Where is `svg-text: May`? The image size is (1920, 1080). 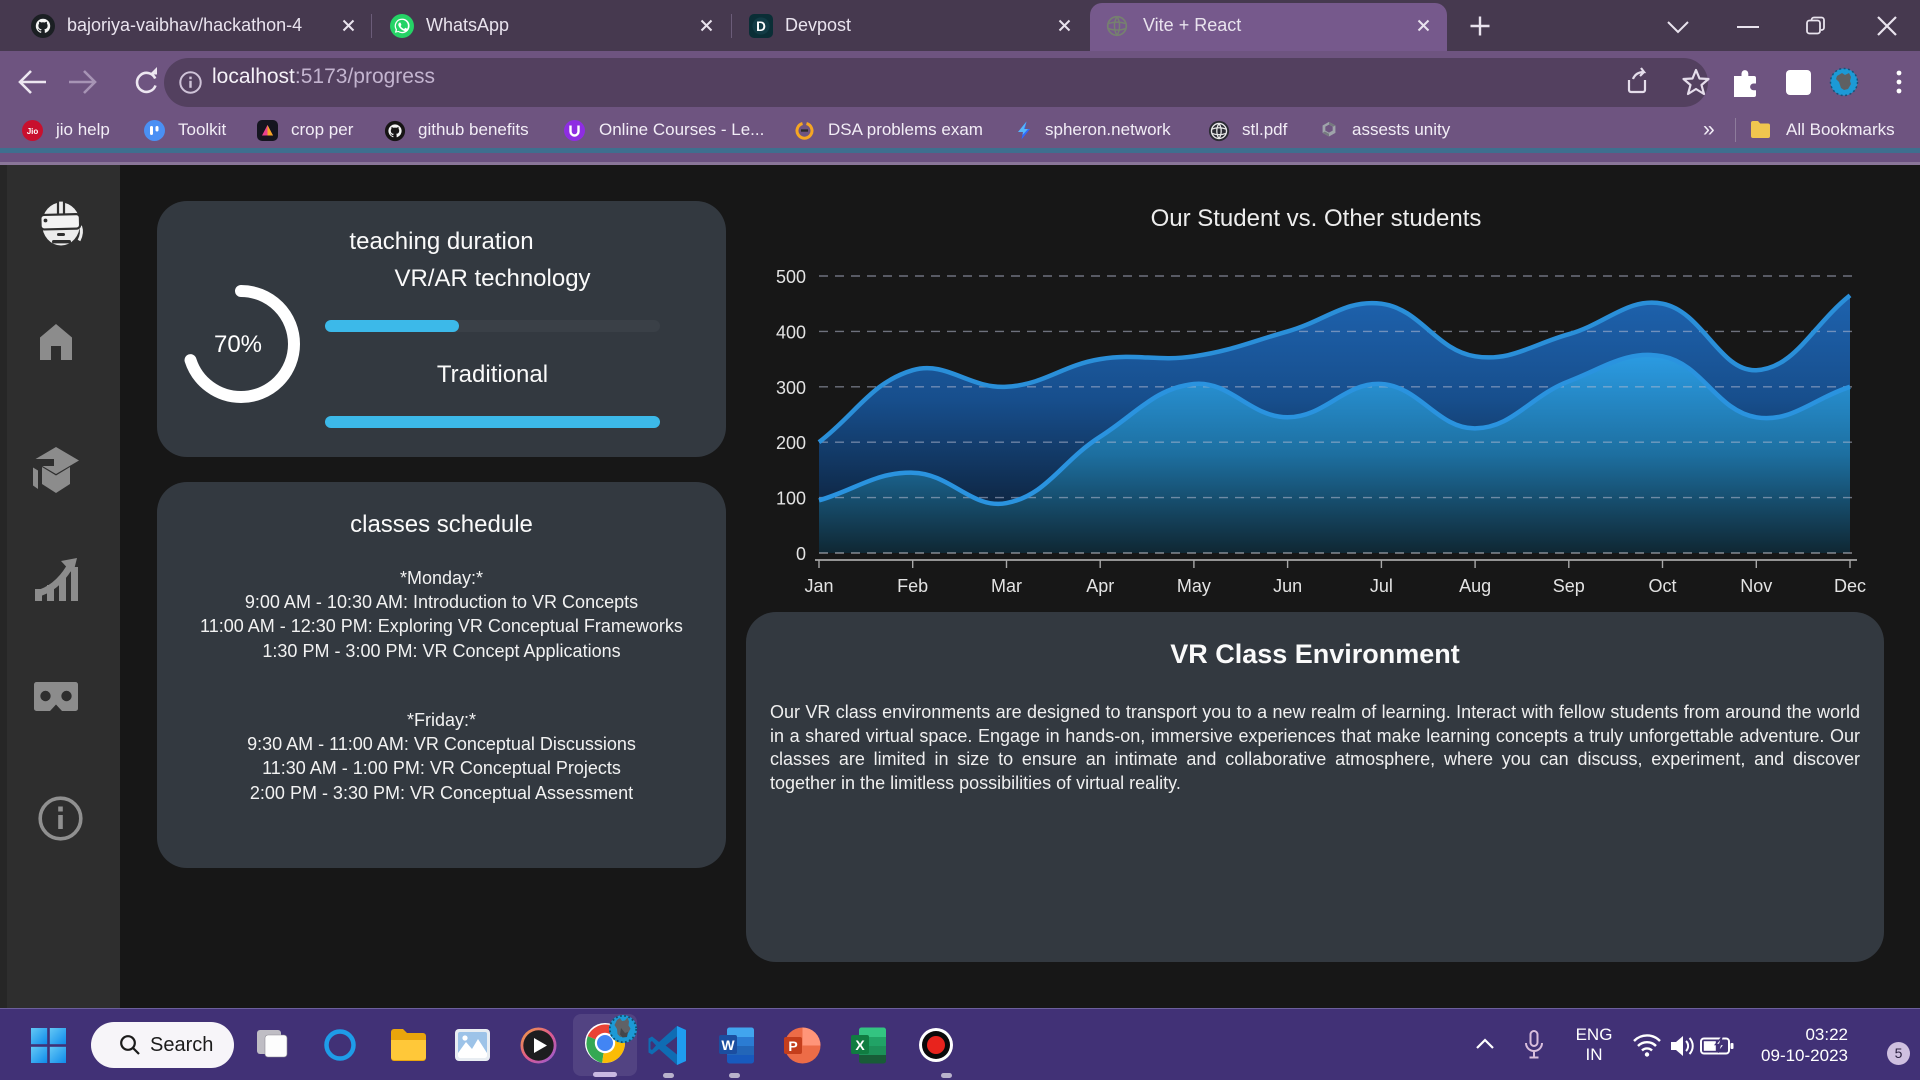
svg-text: May is located at coordinates (1194, 586).